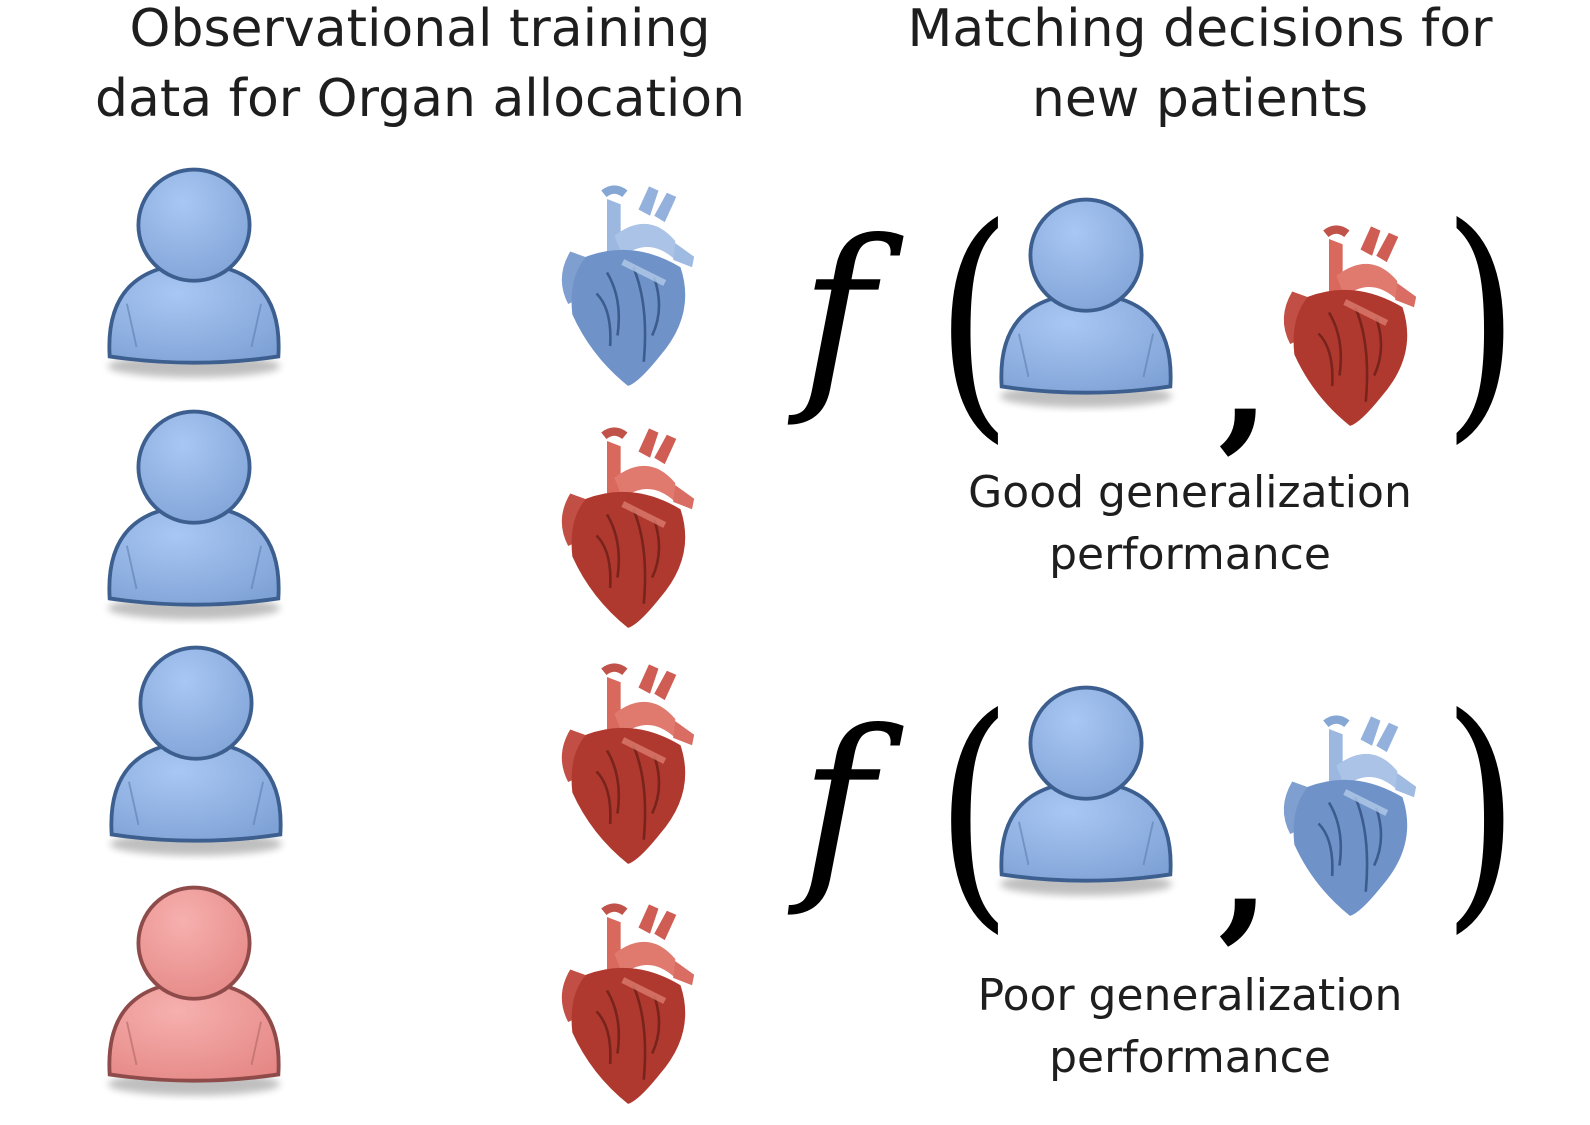  What do you see at coordinates (1190, 1027) in the screenshot?
I see `poor-generalization-caption: Poor generalization performance` at bounding box center [1190, 1027].